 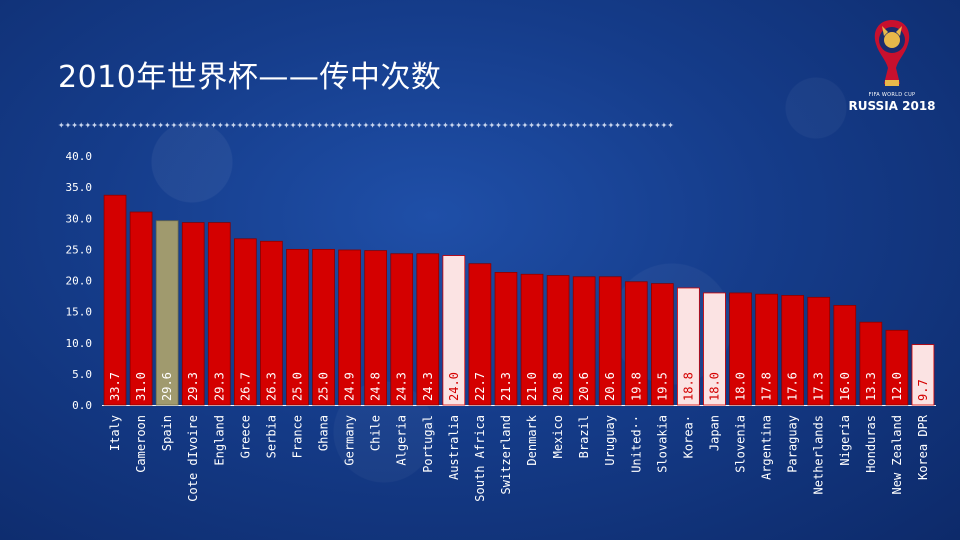 What do you see at coordinates (245, 436) in the screenshot?
I see `x-tick-label: Greece` at bounding box center [245, 436].